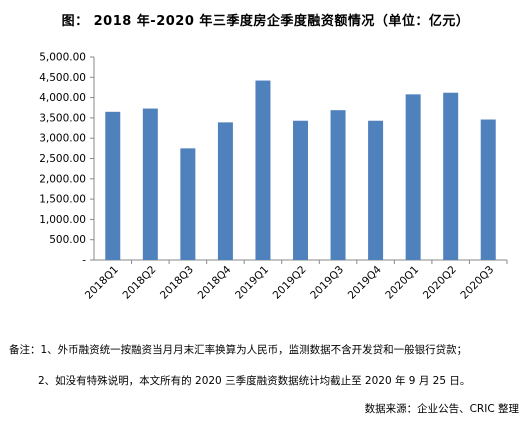  Describe the element at coordinates (376, 190) in the screenshot. I see `bar-2019Q4` at that location.